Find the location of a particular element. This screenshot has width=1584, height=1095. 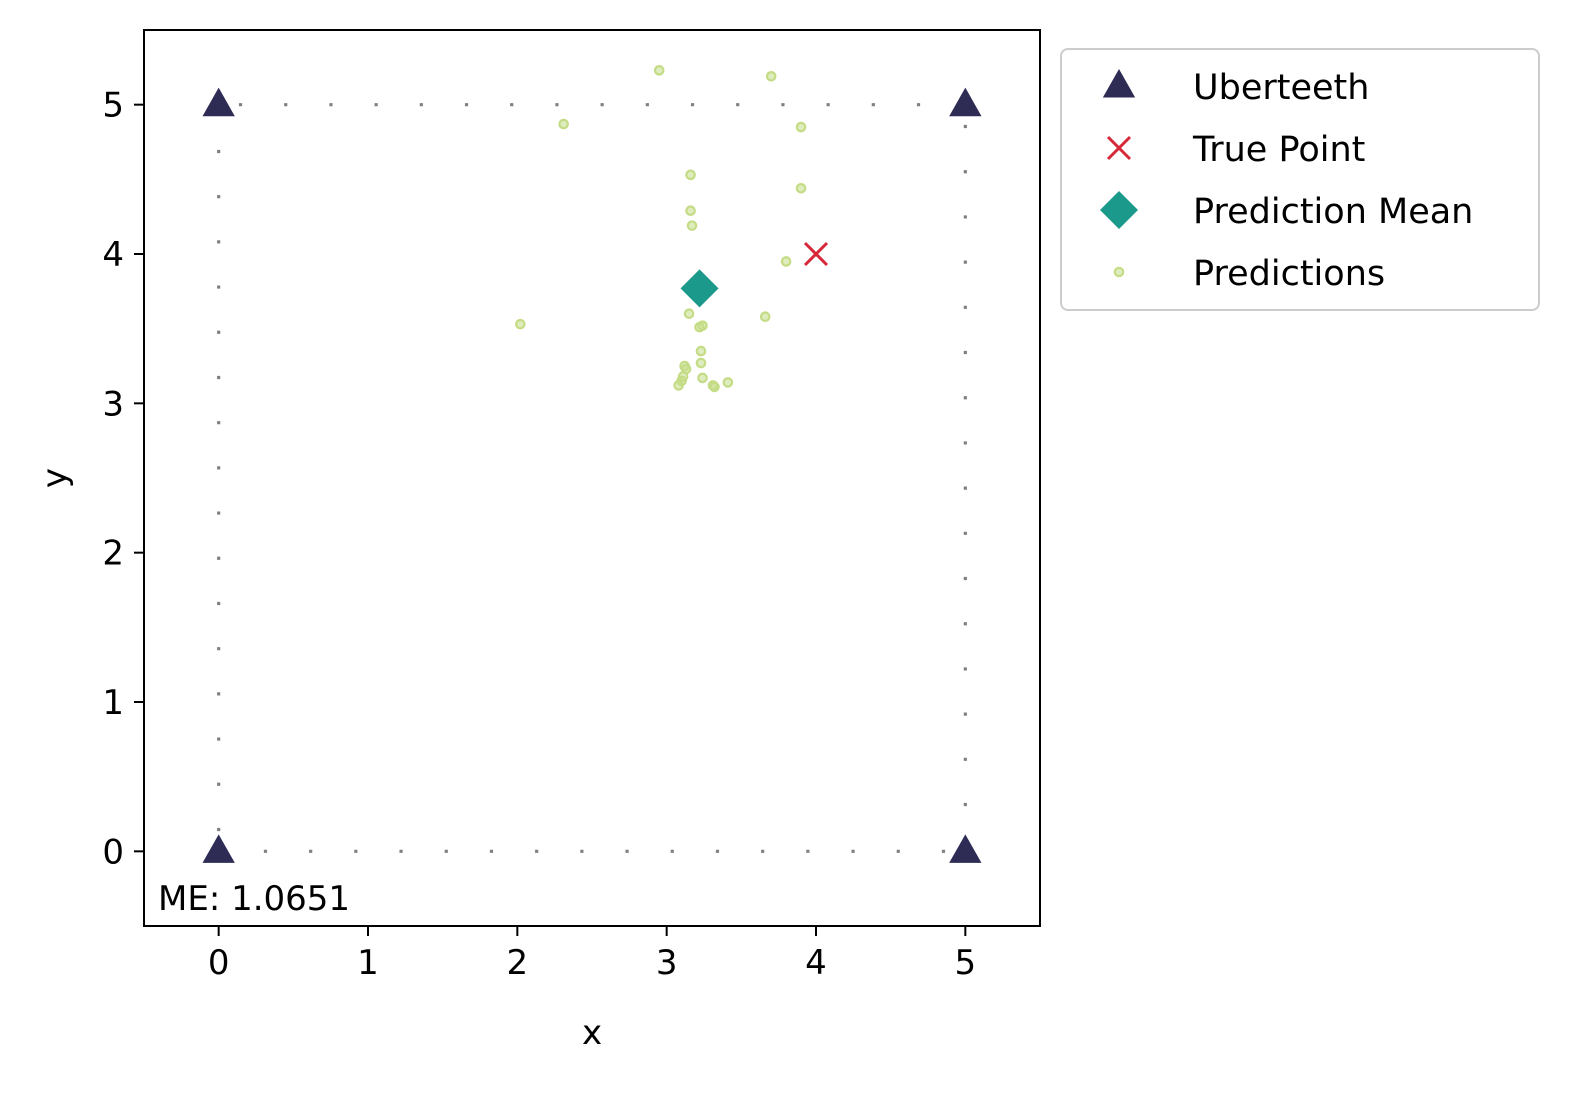

x-tick-label: 0 is located at coordinates (219, 963).